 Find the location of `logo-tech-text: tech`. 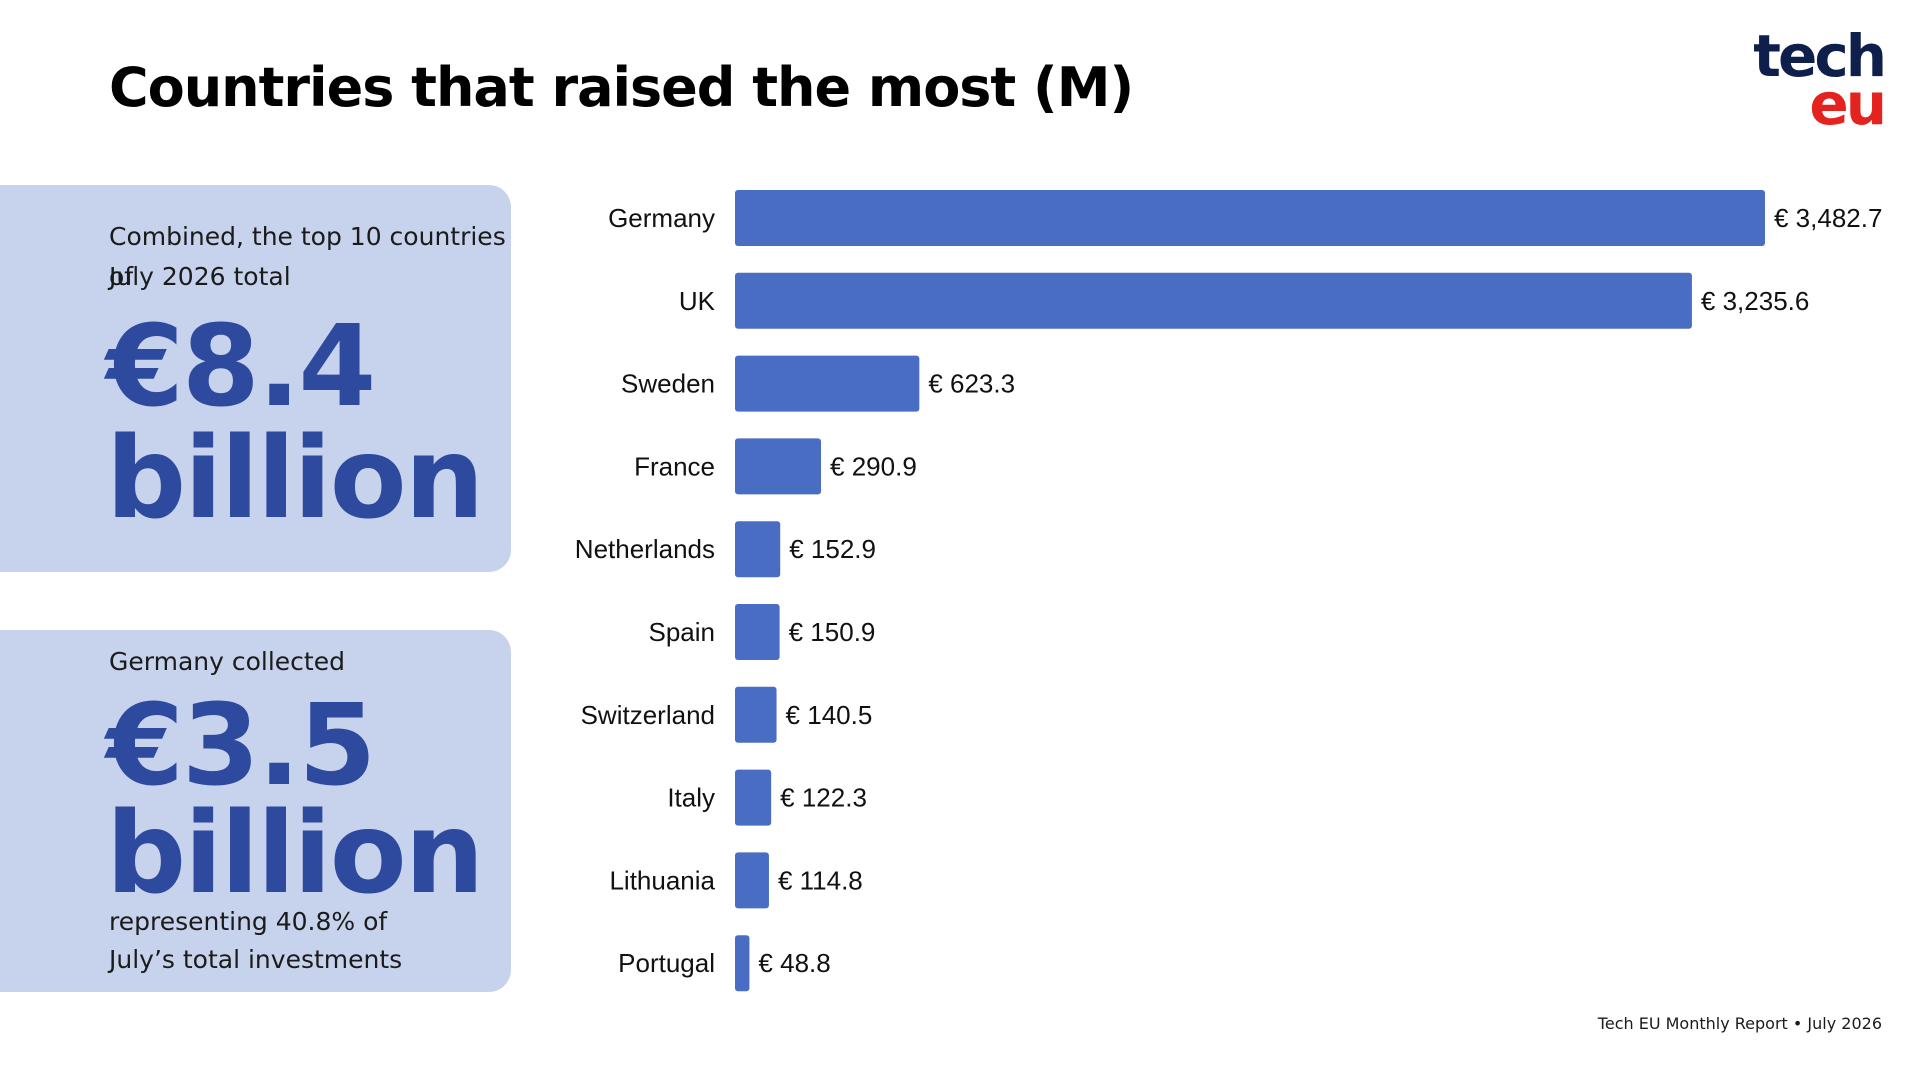

logo-tech-text: tech is located at coordinates (1818, 57).